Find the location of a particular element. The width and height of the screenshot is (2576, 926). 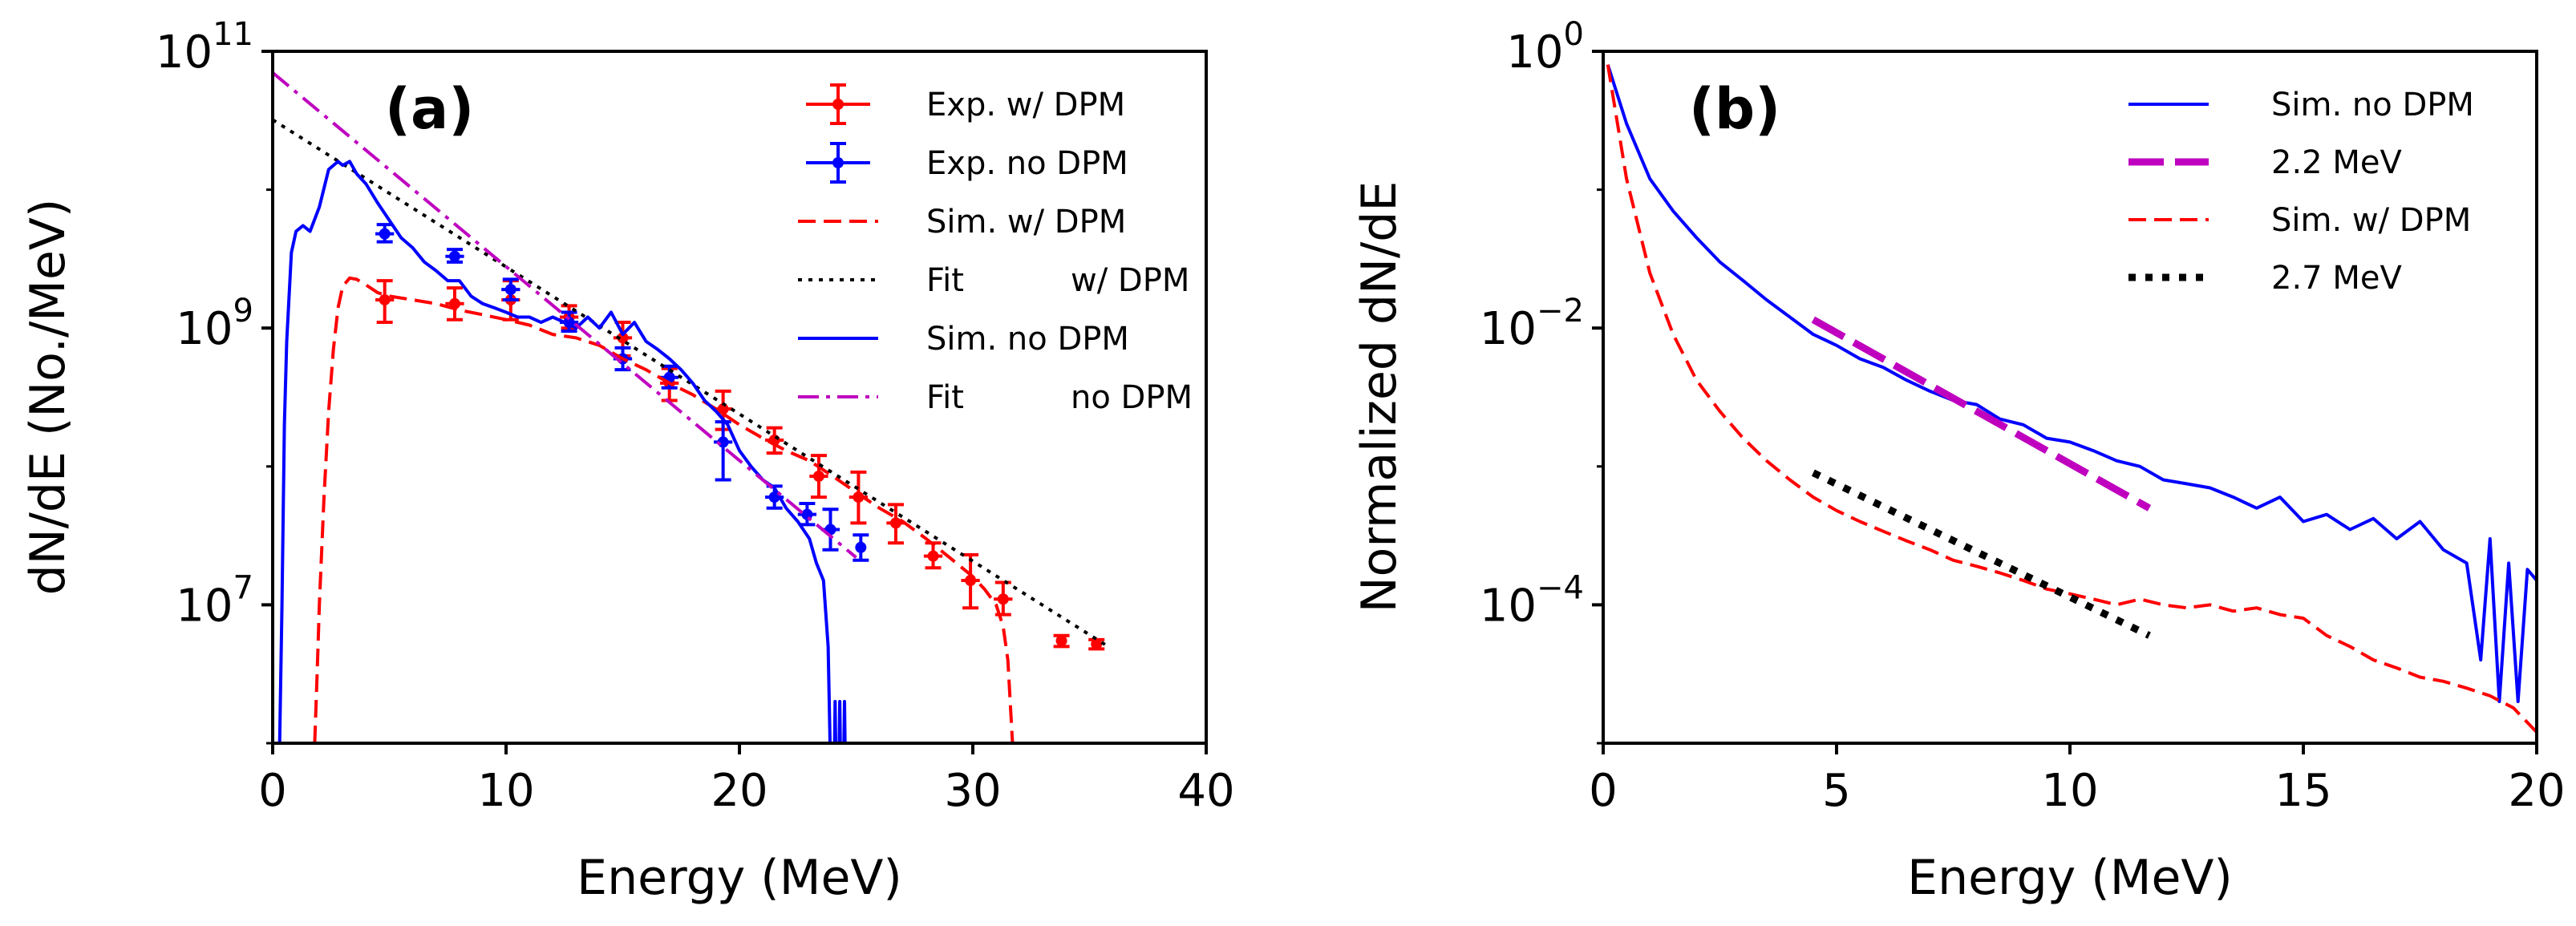

panel-b-legend: Sim. no DPM 2.2 MeV Sim. w/ DPM 2.7 MeV is located at coordinates (2301, 192).